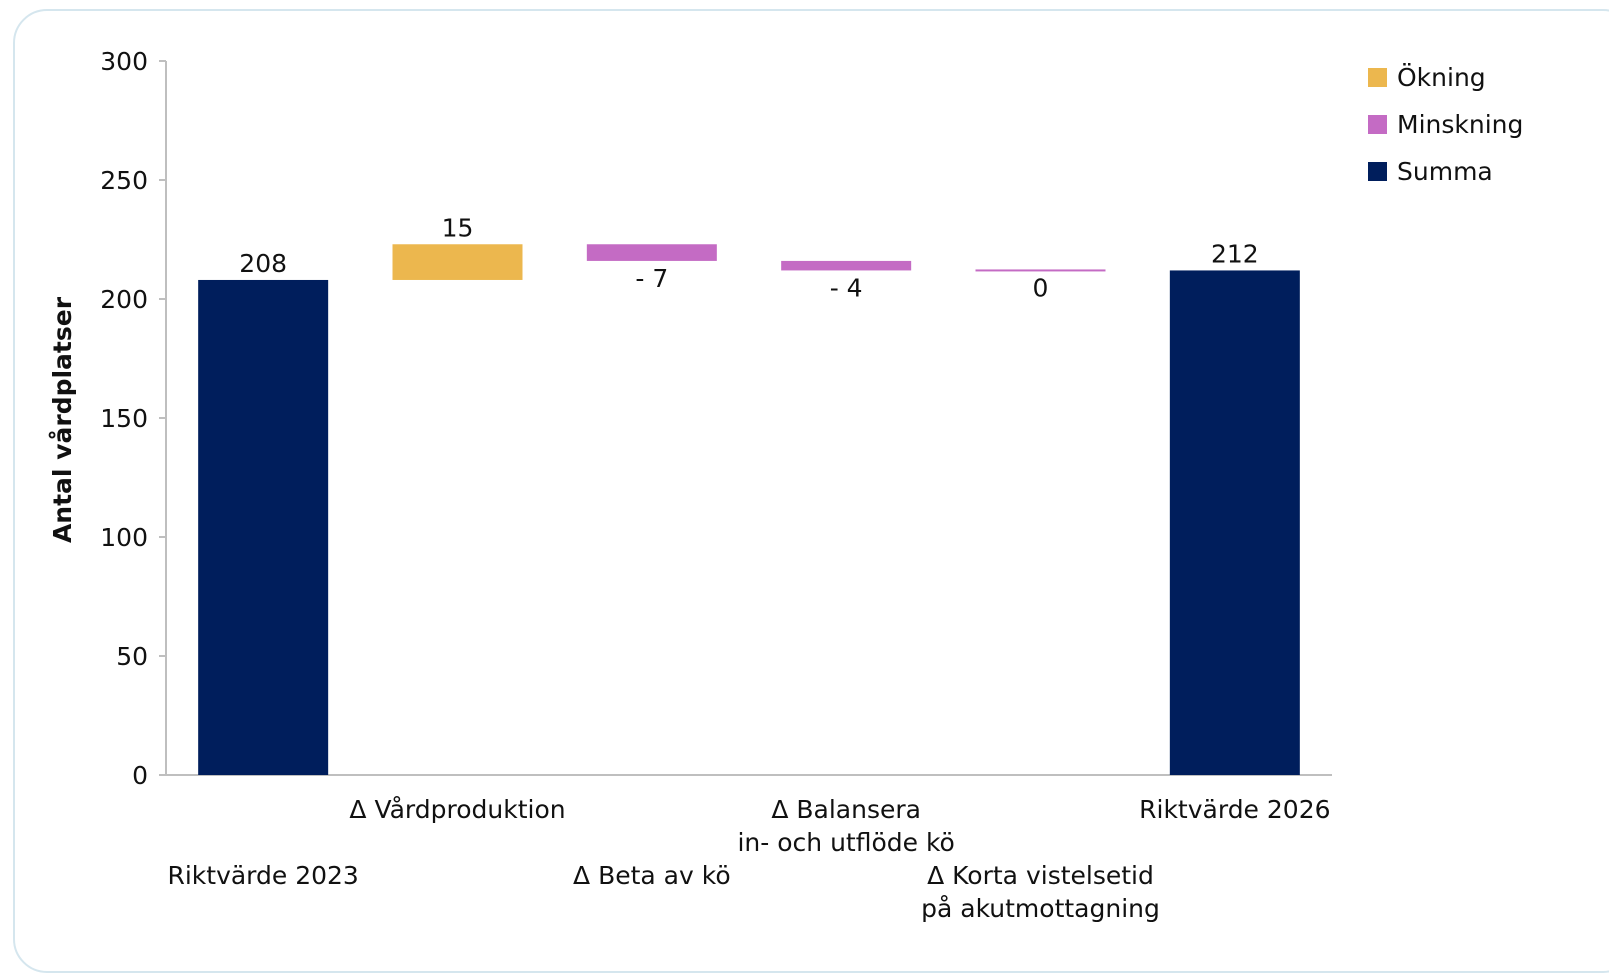  Describe the element at coordinates (140, 775) in the screenshot. I see `y-tick-label: 0` at that location.